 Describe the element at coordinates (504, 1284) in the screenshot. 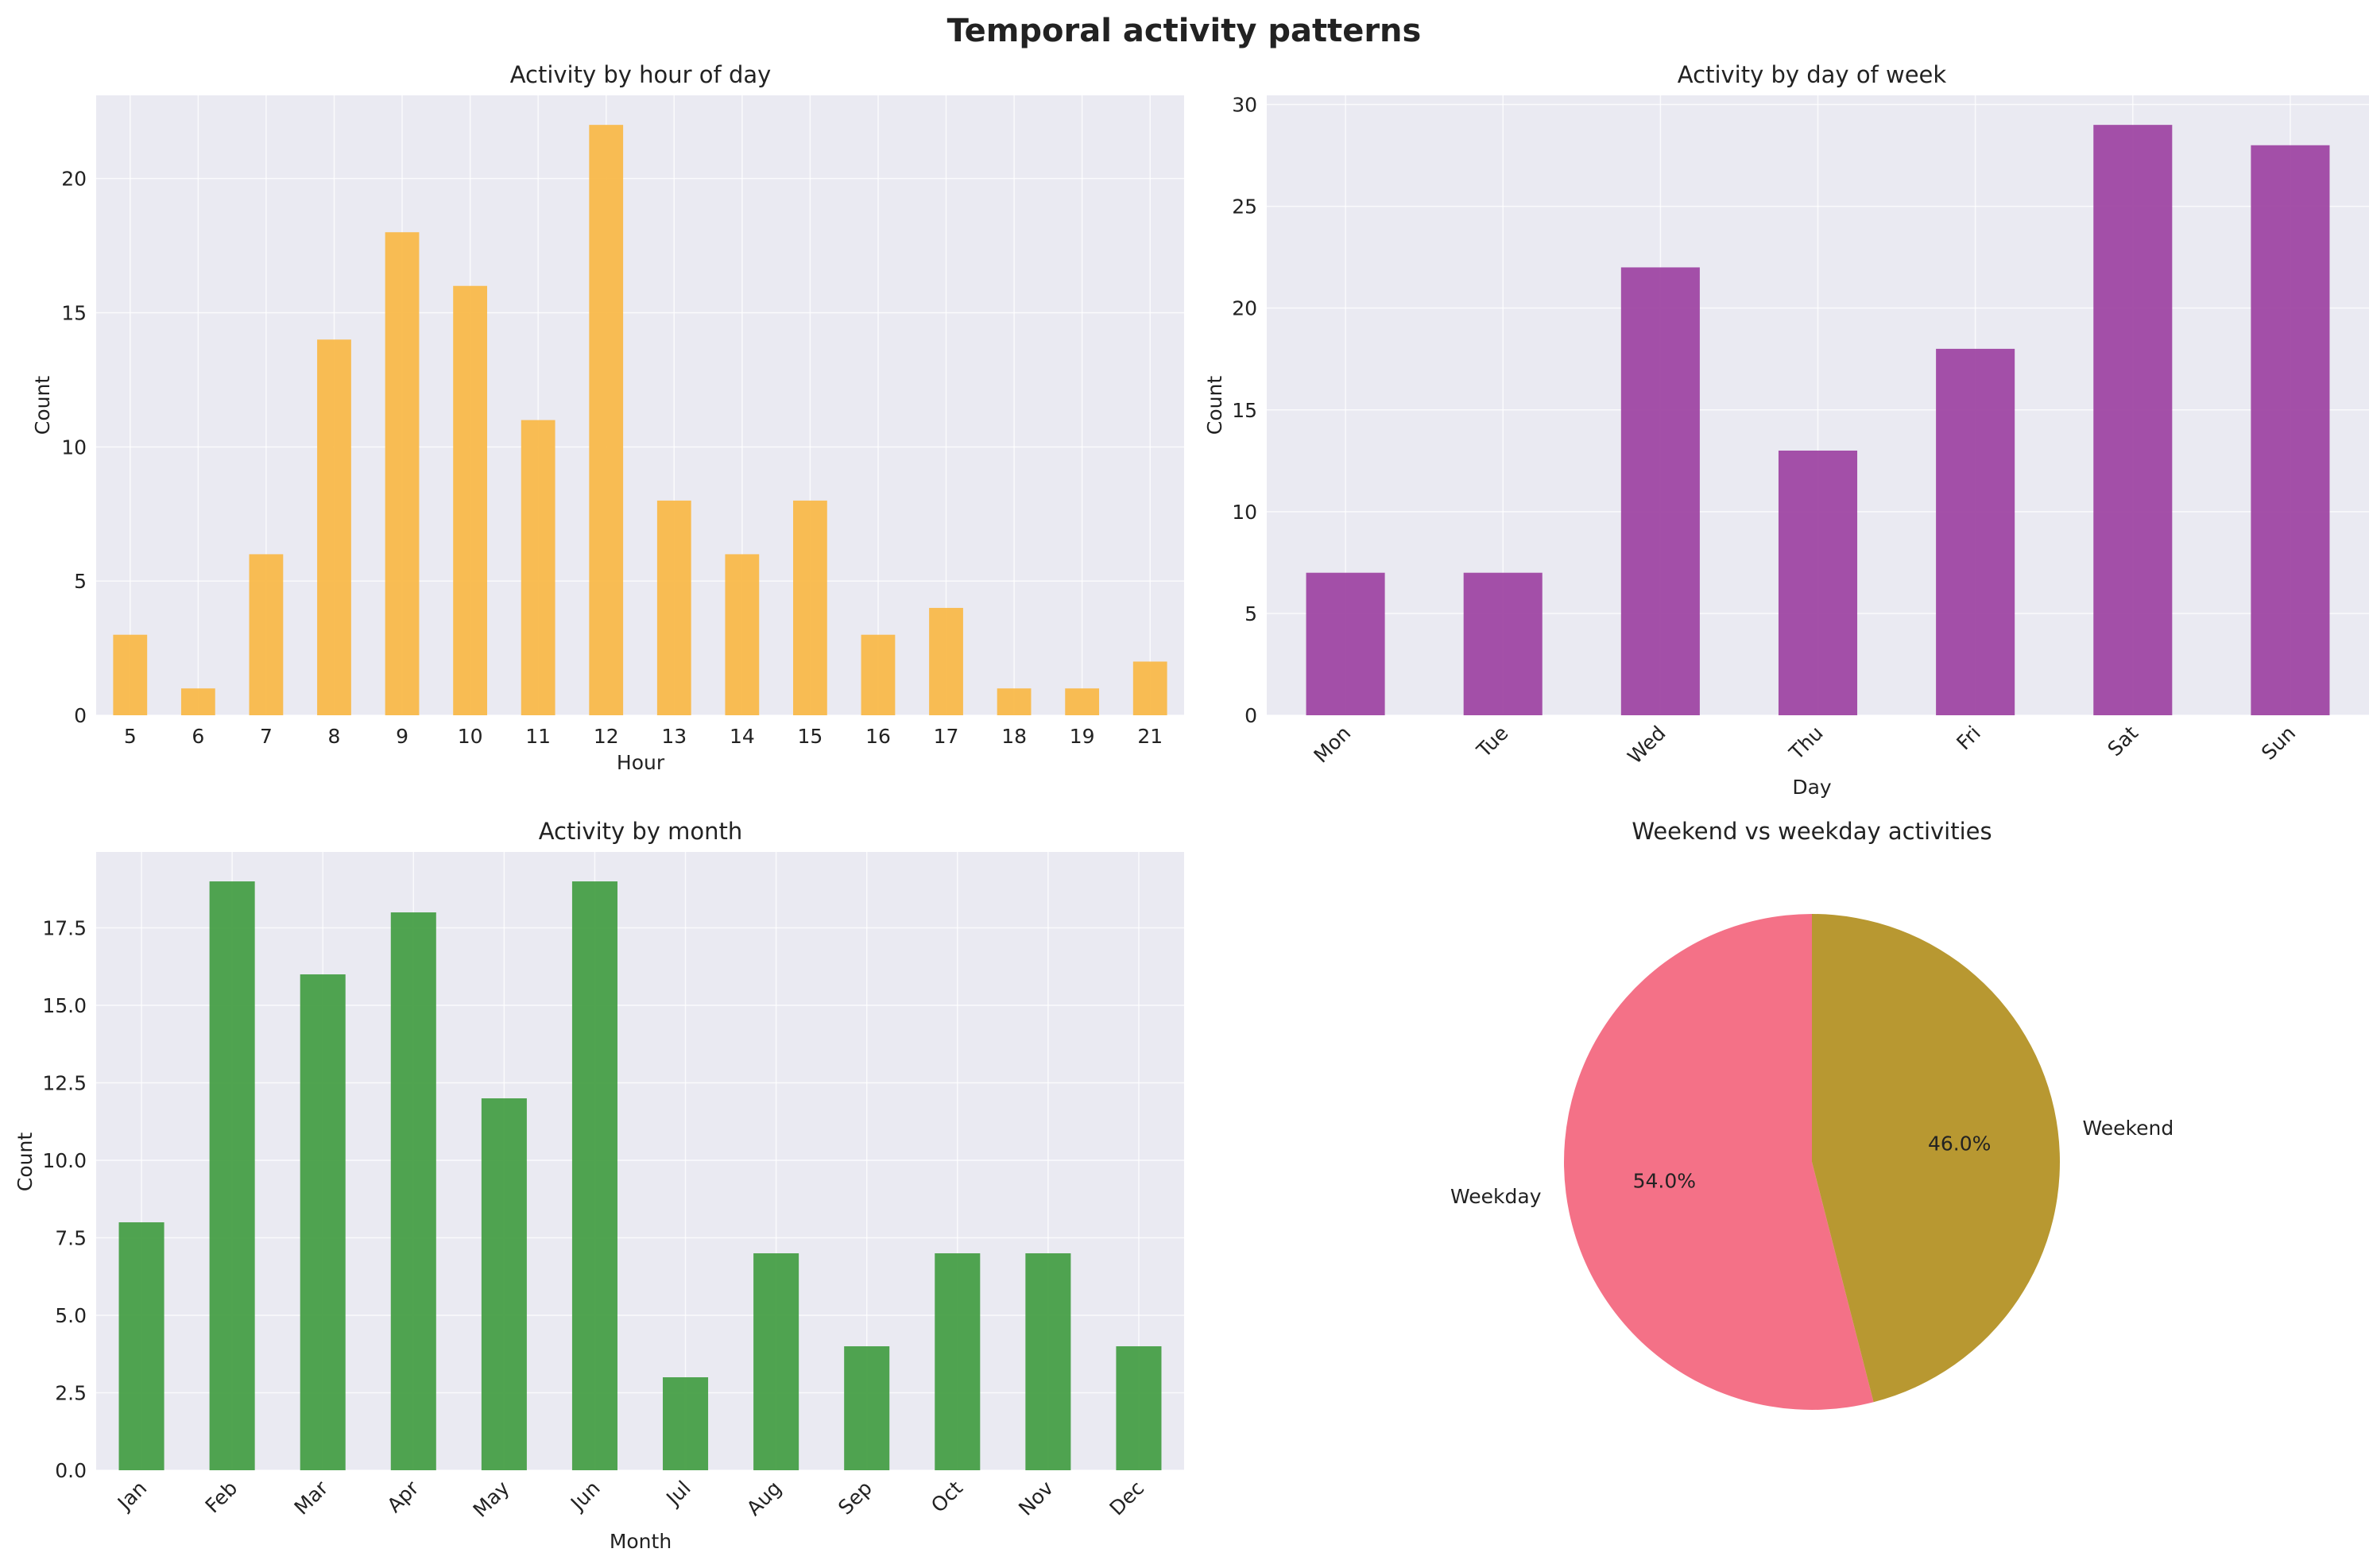

I see `bar-May` at that location.